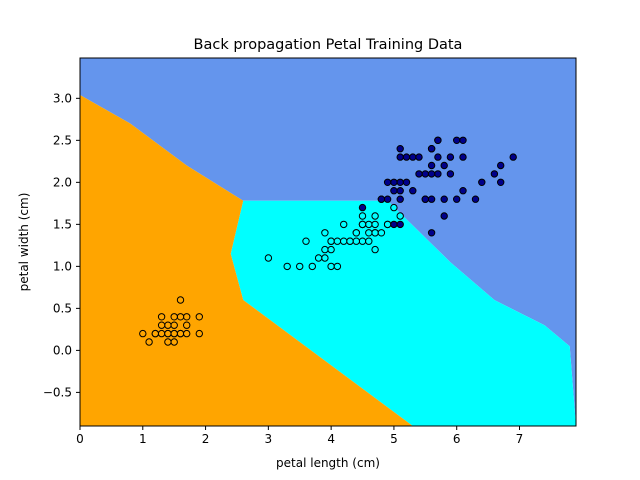  What do you see at coordinates (62, 224) in the screenshot?
I see `y-tick-label: 1.5` at bounding box center [62, 224].